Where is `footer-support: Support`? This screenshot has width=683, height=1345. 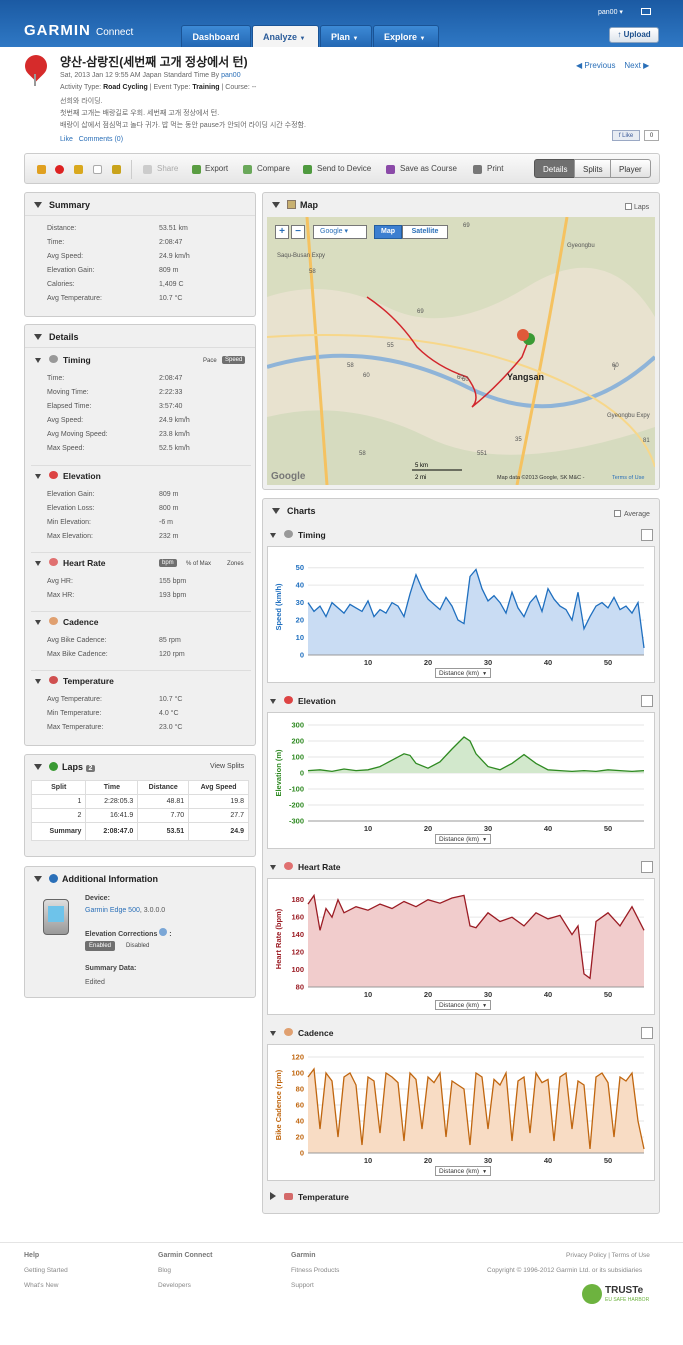 footer-support: Support is located at coordinates (302, 1285).